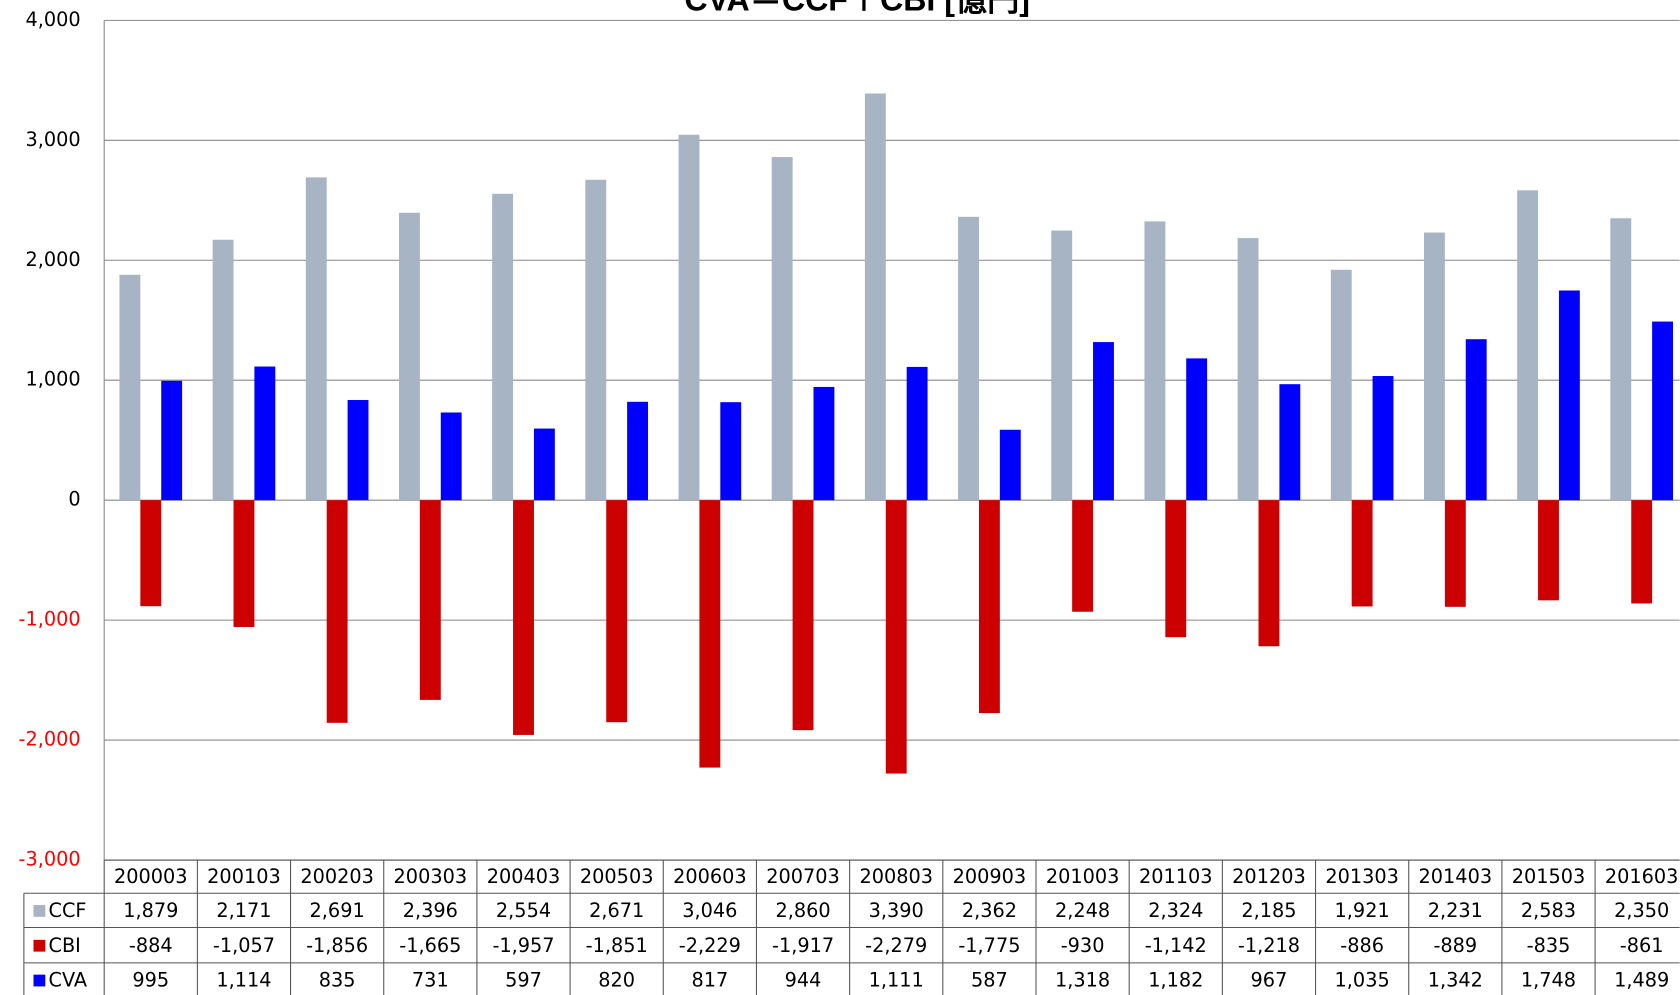  What do you see at coordinates (1082, 980) in the screenshot?
I see `table-value: 1,318` at bounding box center [1082, 980].